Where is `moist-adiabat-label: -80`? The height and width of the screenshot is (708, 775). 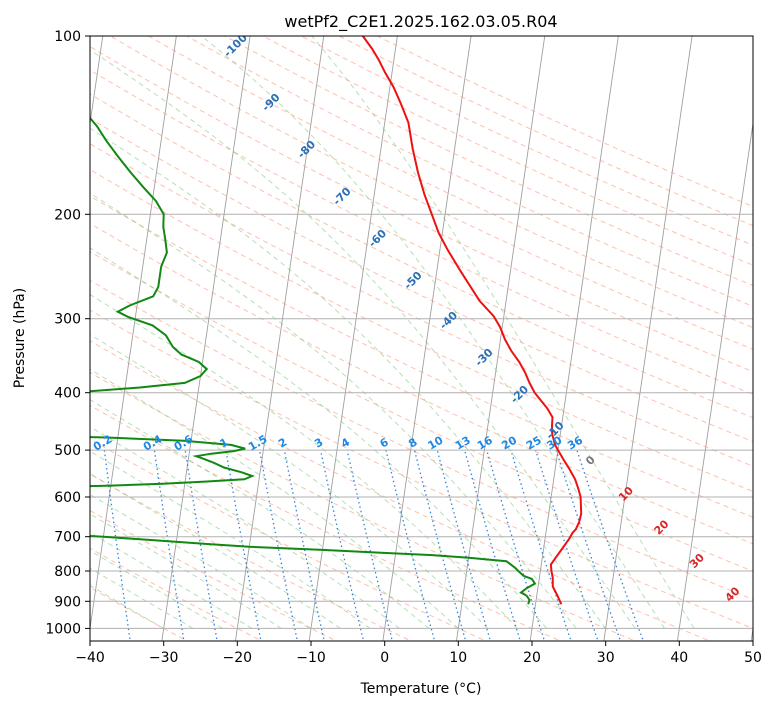
moist-adiabat-label: -80 is located at coordinates (306, 149).